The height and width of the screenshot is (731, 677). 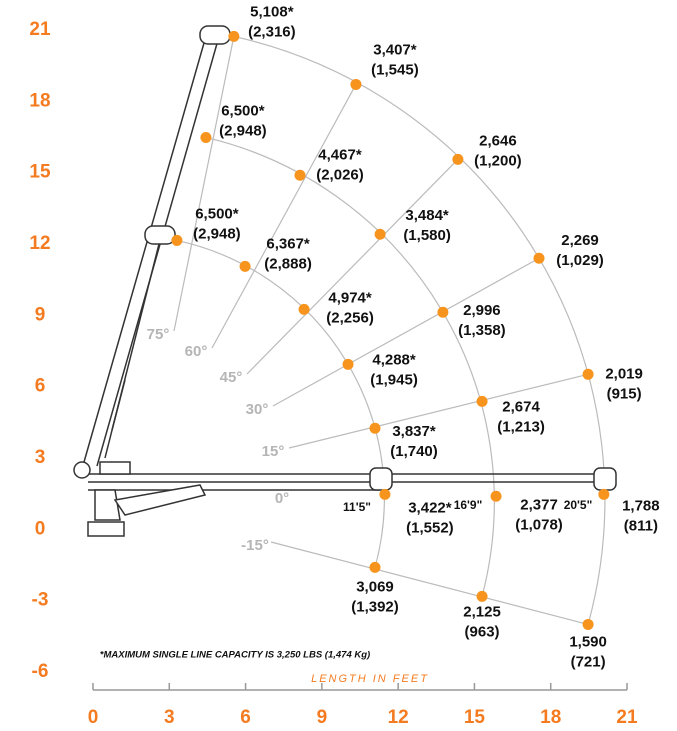 I want to click on y-tick-label: 6, so click(x=40, y=386).